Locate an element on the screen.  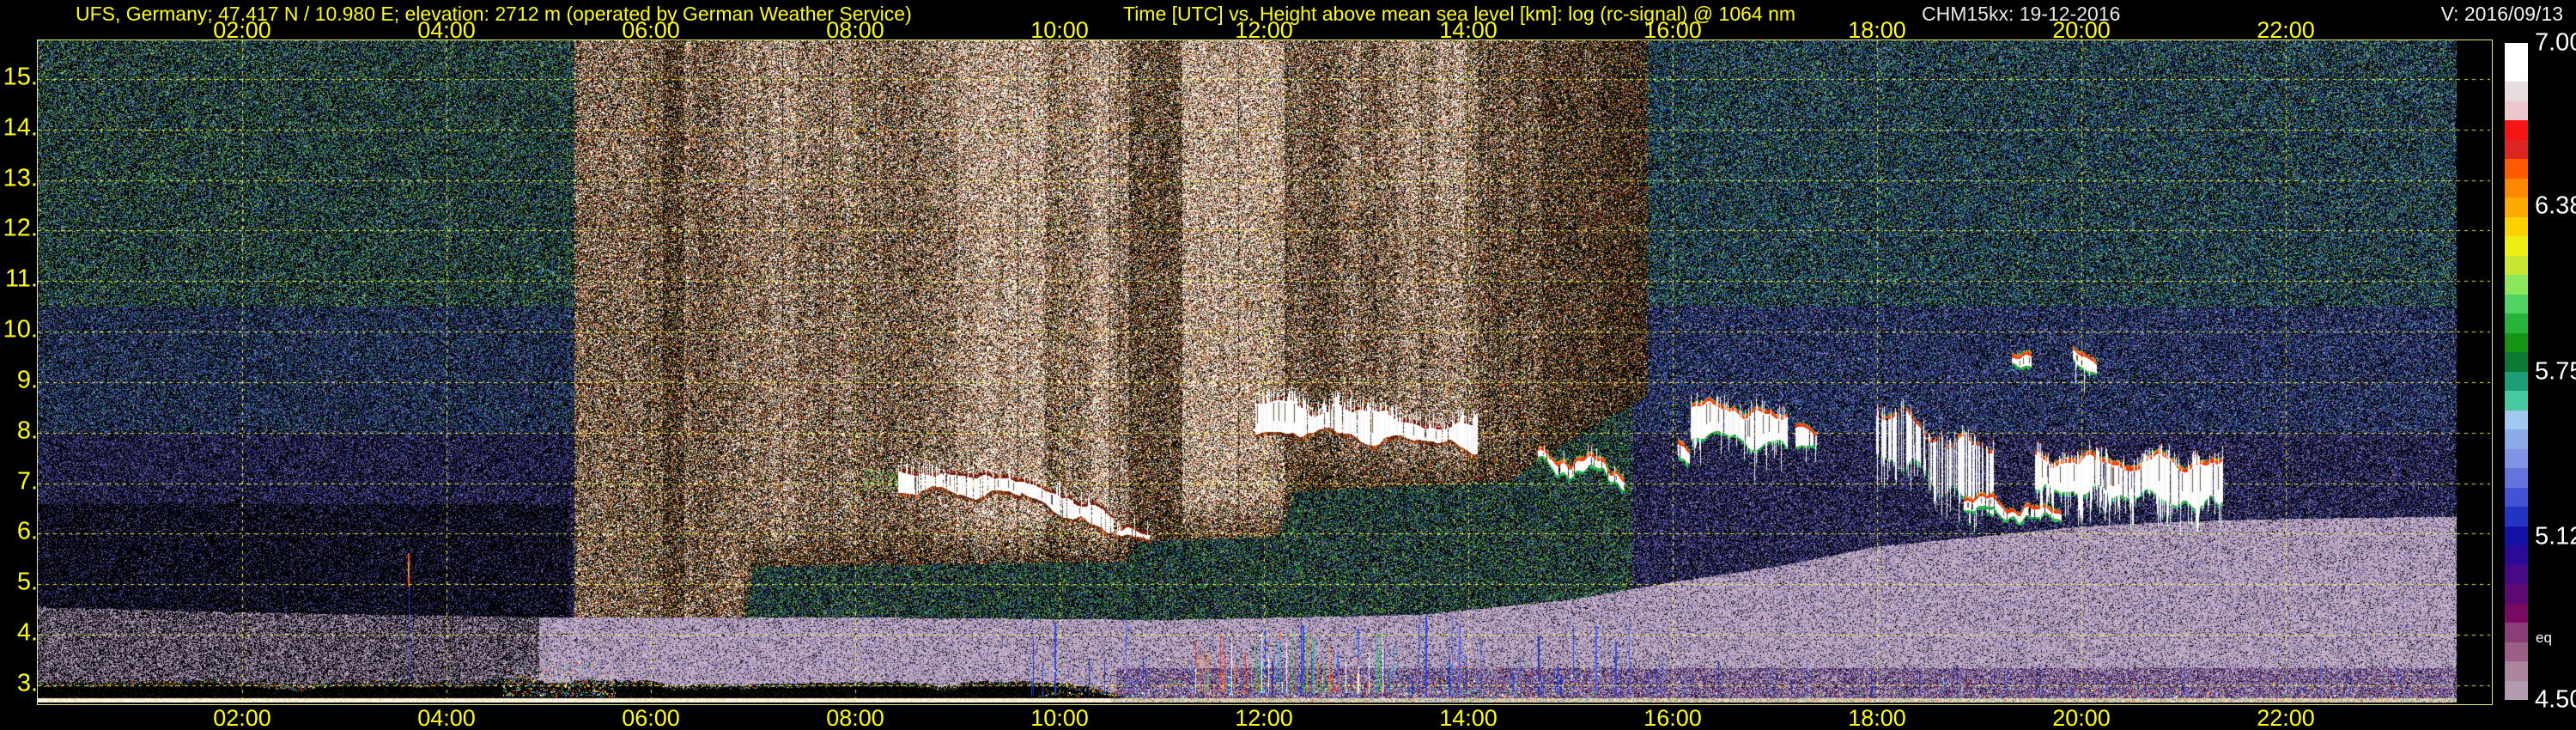
colorbar-tick-label: 5.75 is located at coordinates (2555, 371).